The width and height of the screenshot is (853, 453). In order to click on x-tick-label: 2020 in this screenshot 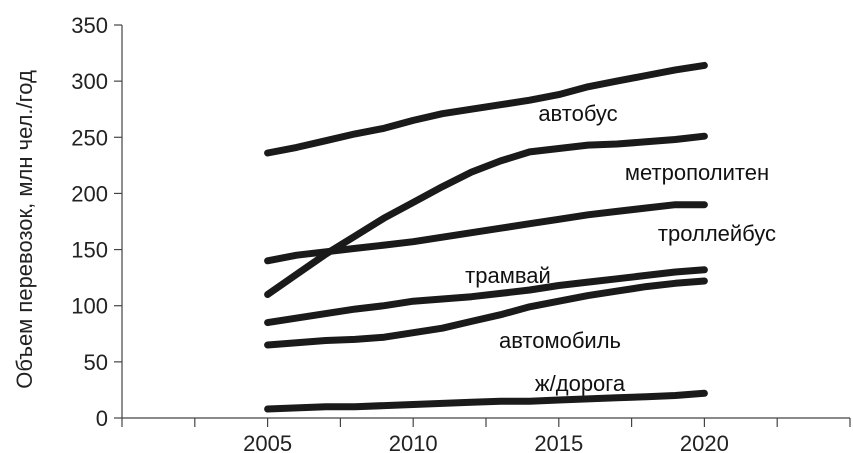, I will do `click(704, 442)`.